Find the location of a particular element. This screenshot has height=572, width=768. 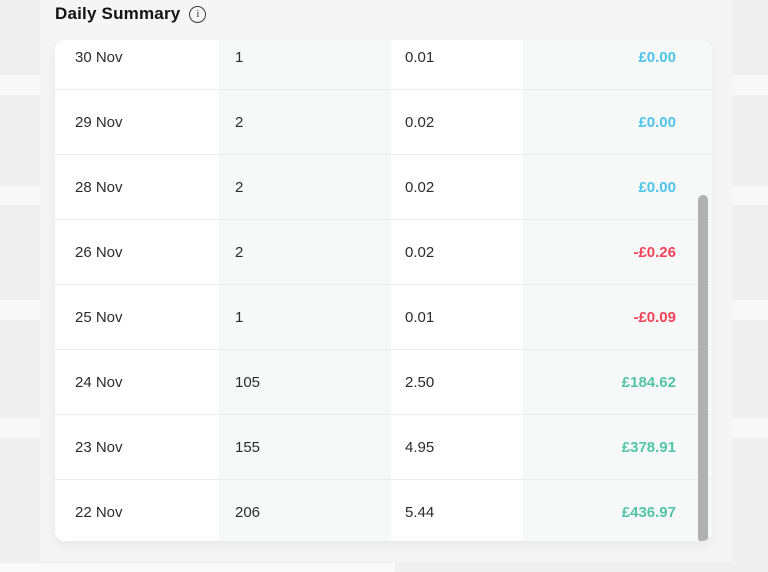

page-title: Daily Summary is located at coordinates (118, 13).